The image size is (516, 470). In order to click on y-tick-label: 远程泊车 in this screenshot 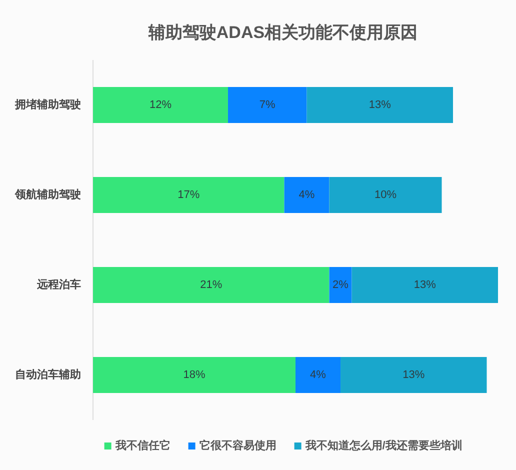, I will do `click(58, 284)`.